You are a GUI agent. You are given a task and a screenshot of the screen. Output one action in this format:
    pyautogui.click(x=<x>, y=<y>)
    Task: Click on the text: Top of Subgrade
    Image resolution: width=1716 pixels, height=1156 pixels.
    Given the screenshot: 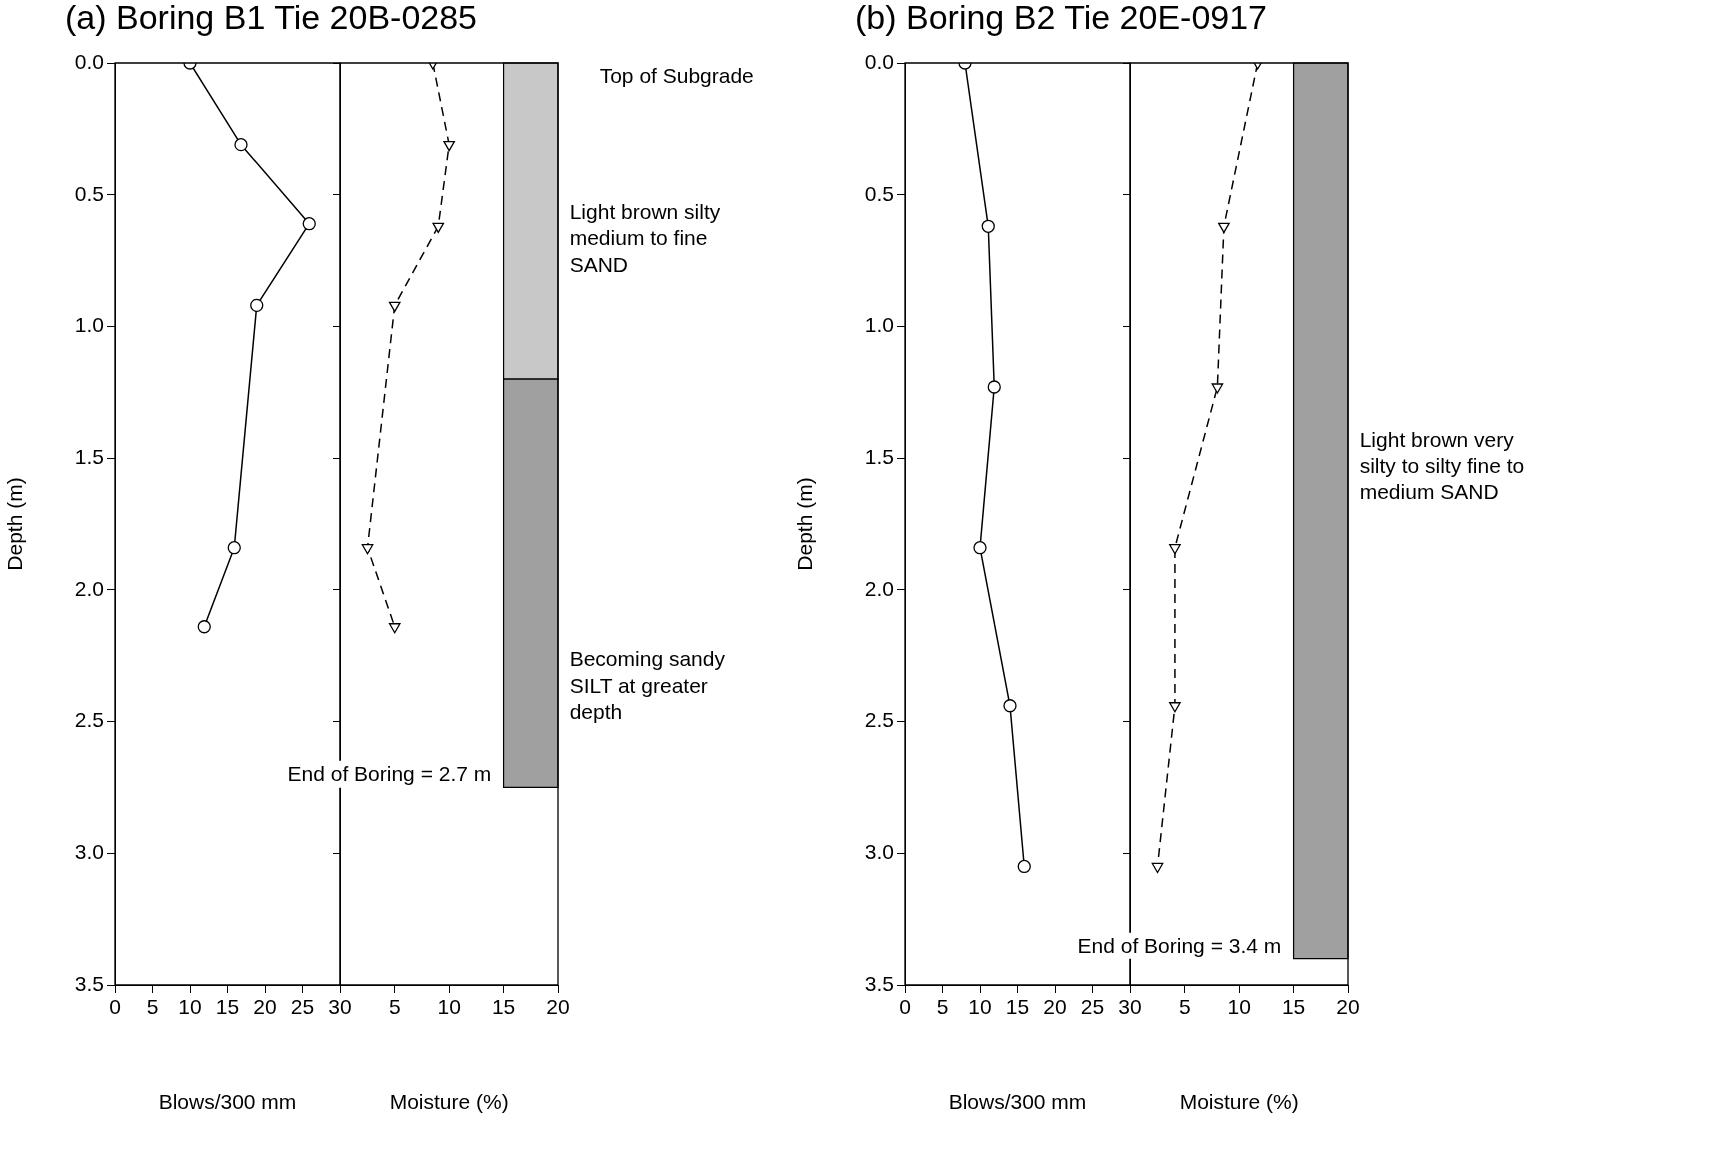 What is the action you would take?
    pyautogui.click(x=677, y=76)
    